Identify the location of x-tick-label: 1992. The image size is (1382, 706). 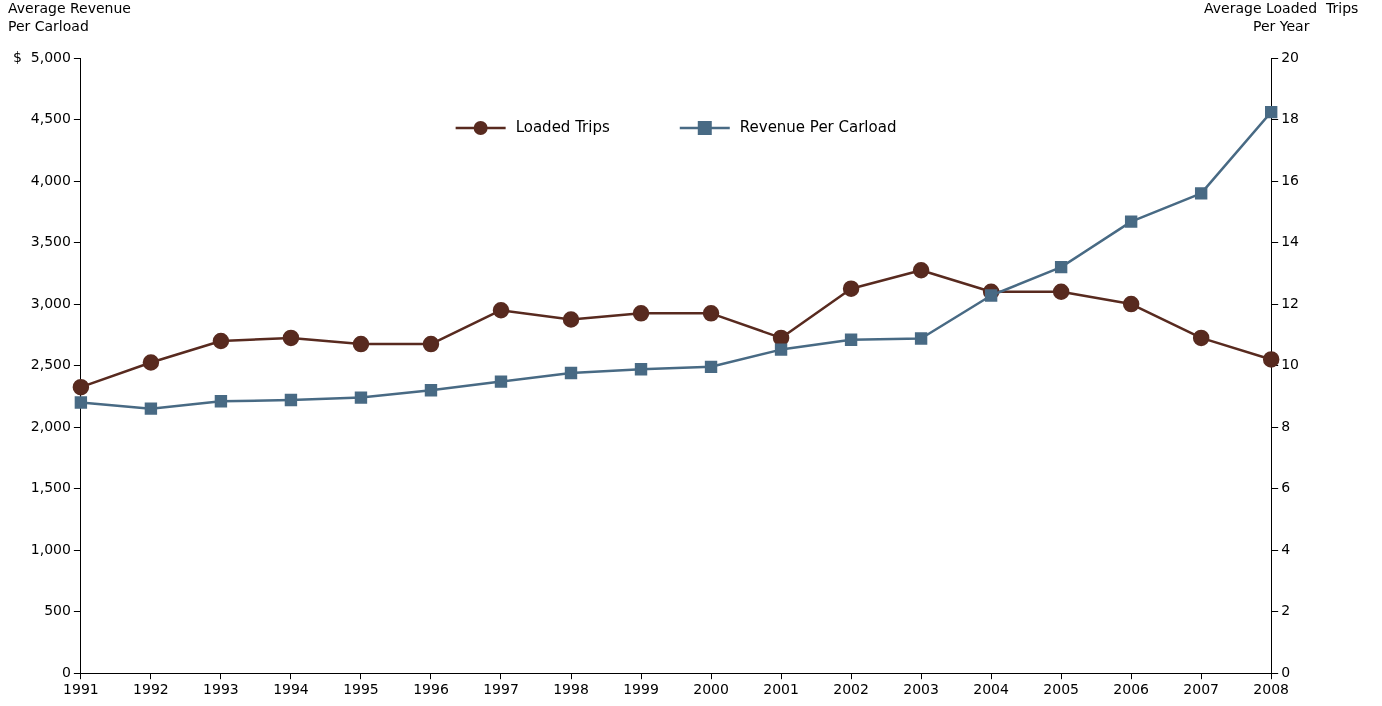
(151, 689).